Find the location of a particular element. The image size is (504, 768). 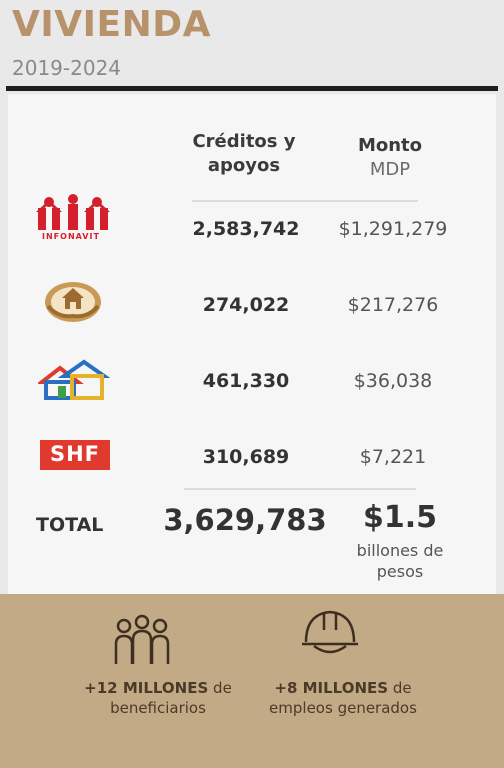

amount-header-unit: MDP is located at coordinates (390, 169).